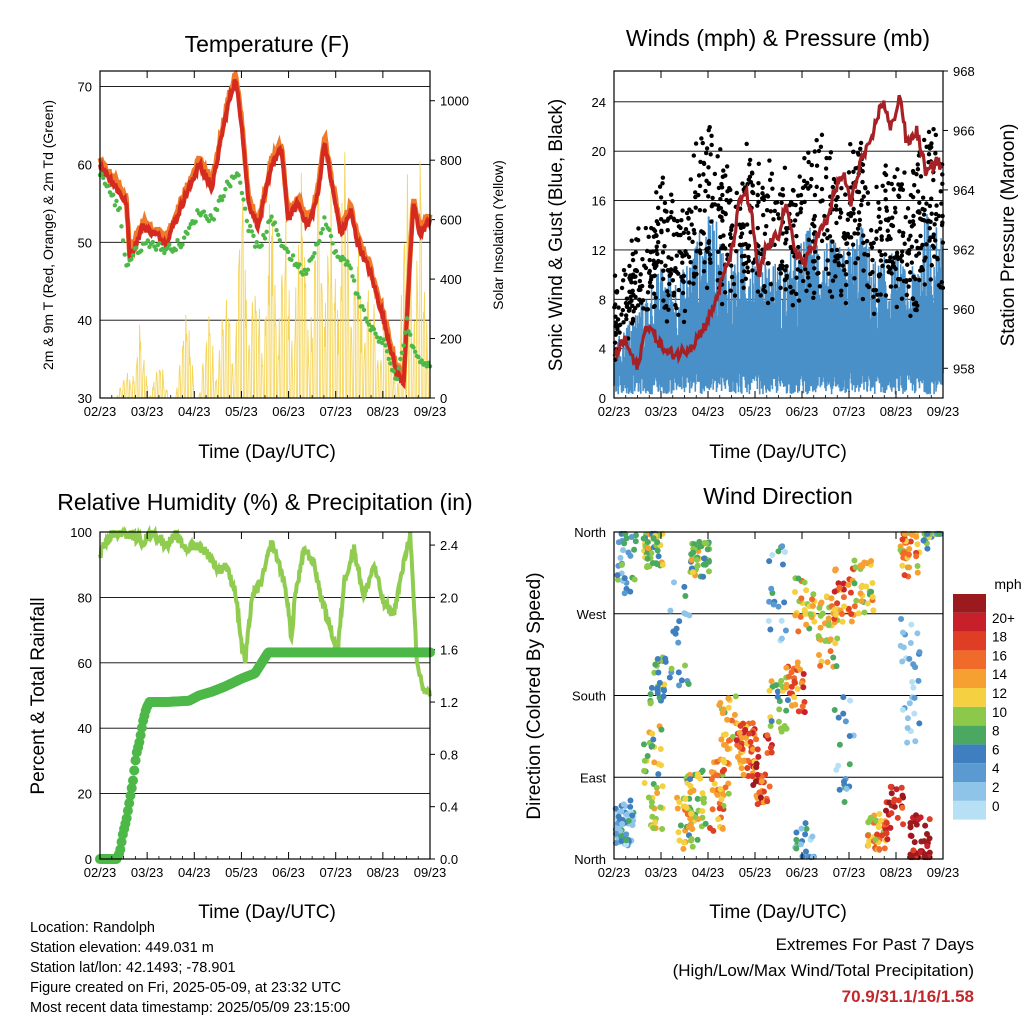 This screenshot has width=1024, height=1024. I want to click on legend-swatch, so click(969, 735).